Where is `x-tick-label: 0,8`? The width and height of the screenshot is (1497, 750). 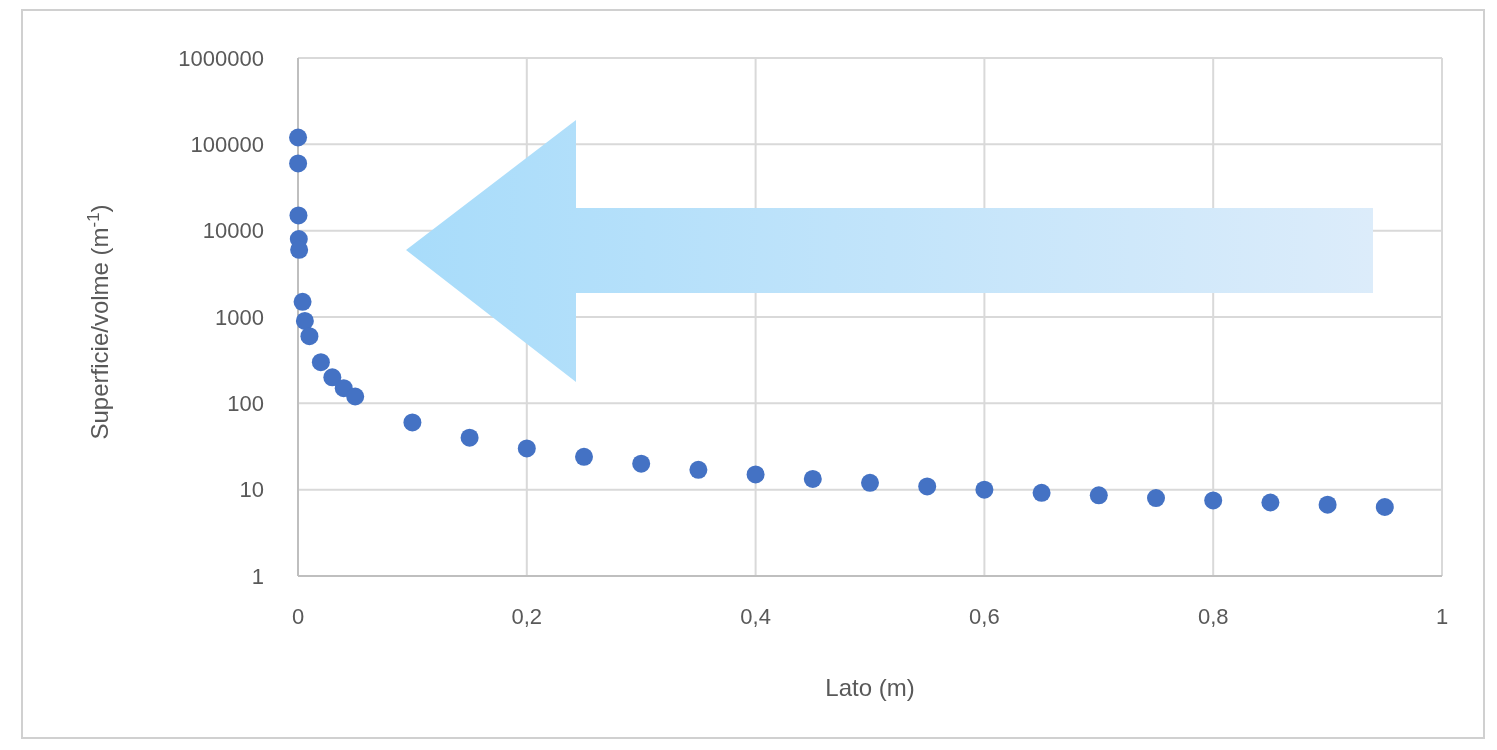 x-tick-label: 0,8 is located at coordinates (1213, 616).